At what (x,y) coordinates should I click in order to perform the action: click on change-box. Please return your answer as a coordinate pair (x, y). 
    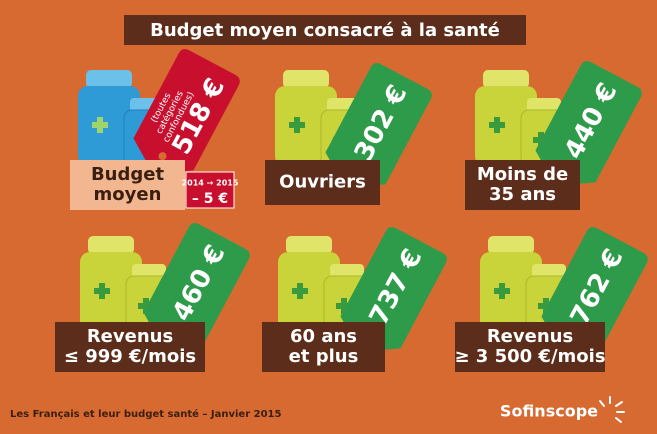
    Looking at the image, I should click on (210, 190).